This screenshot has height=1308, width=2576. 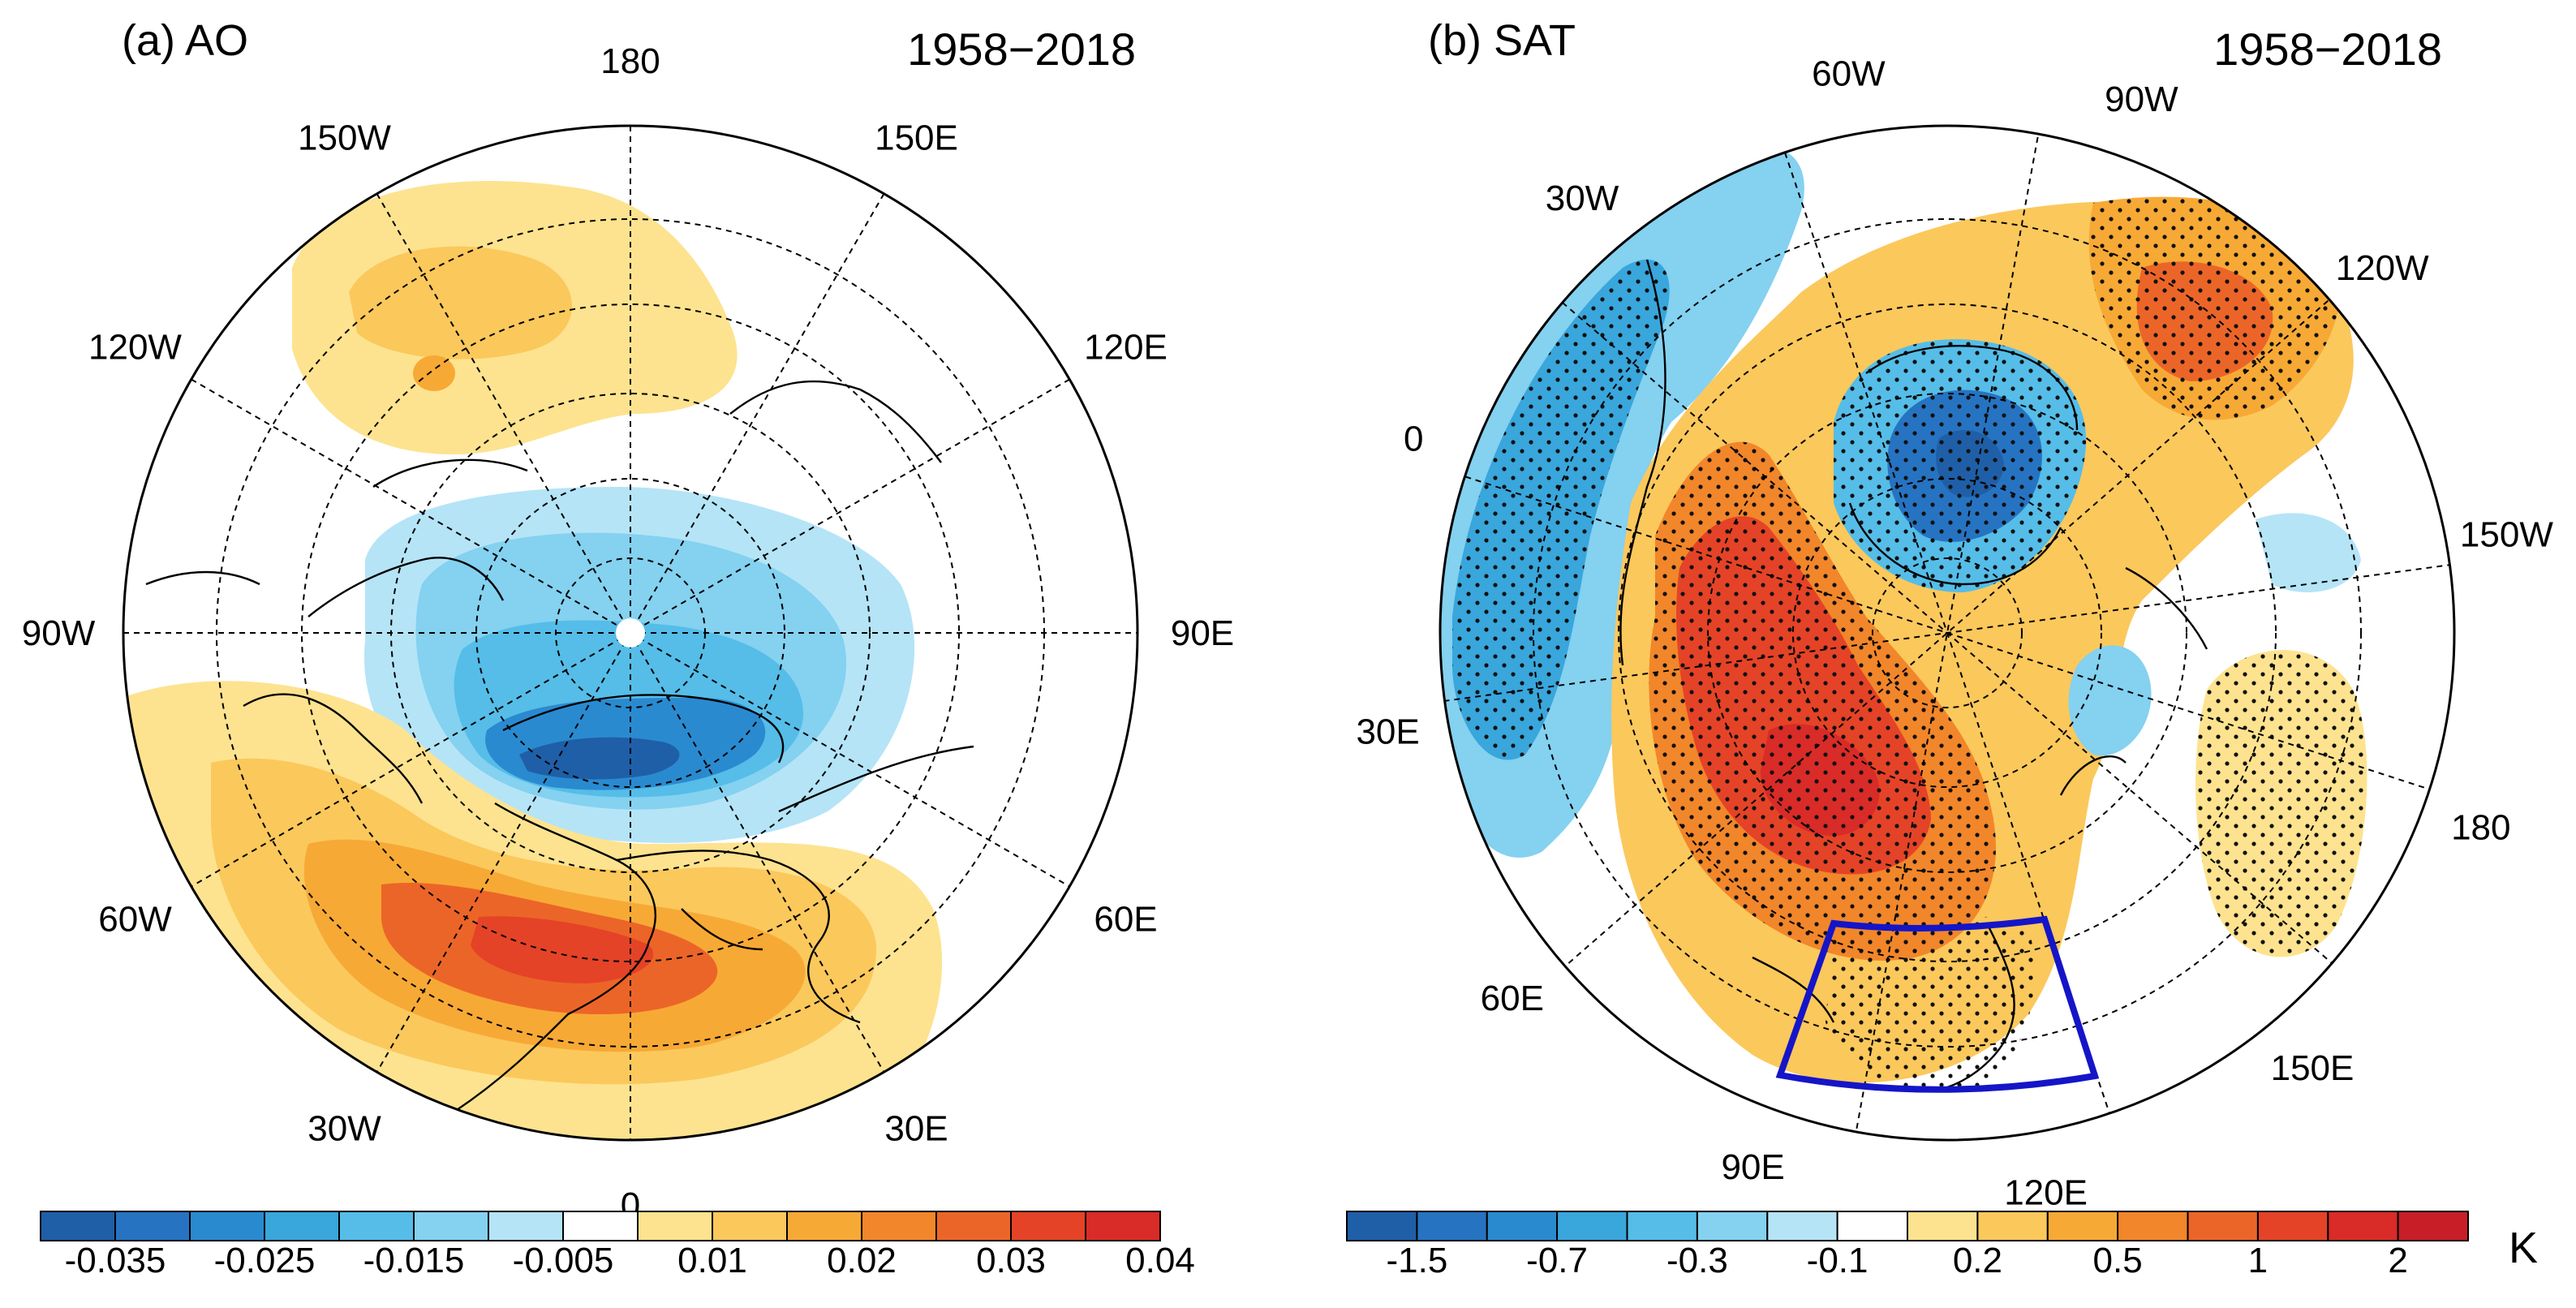 I want to click on colorbar-tick-label: -0.1, so click(x=1838, y=1260).